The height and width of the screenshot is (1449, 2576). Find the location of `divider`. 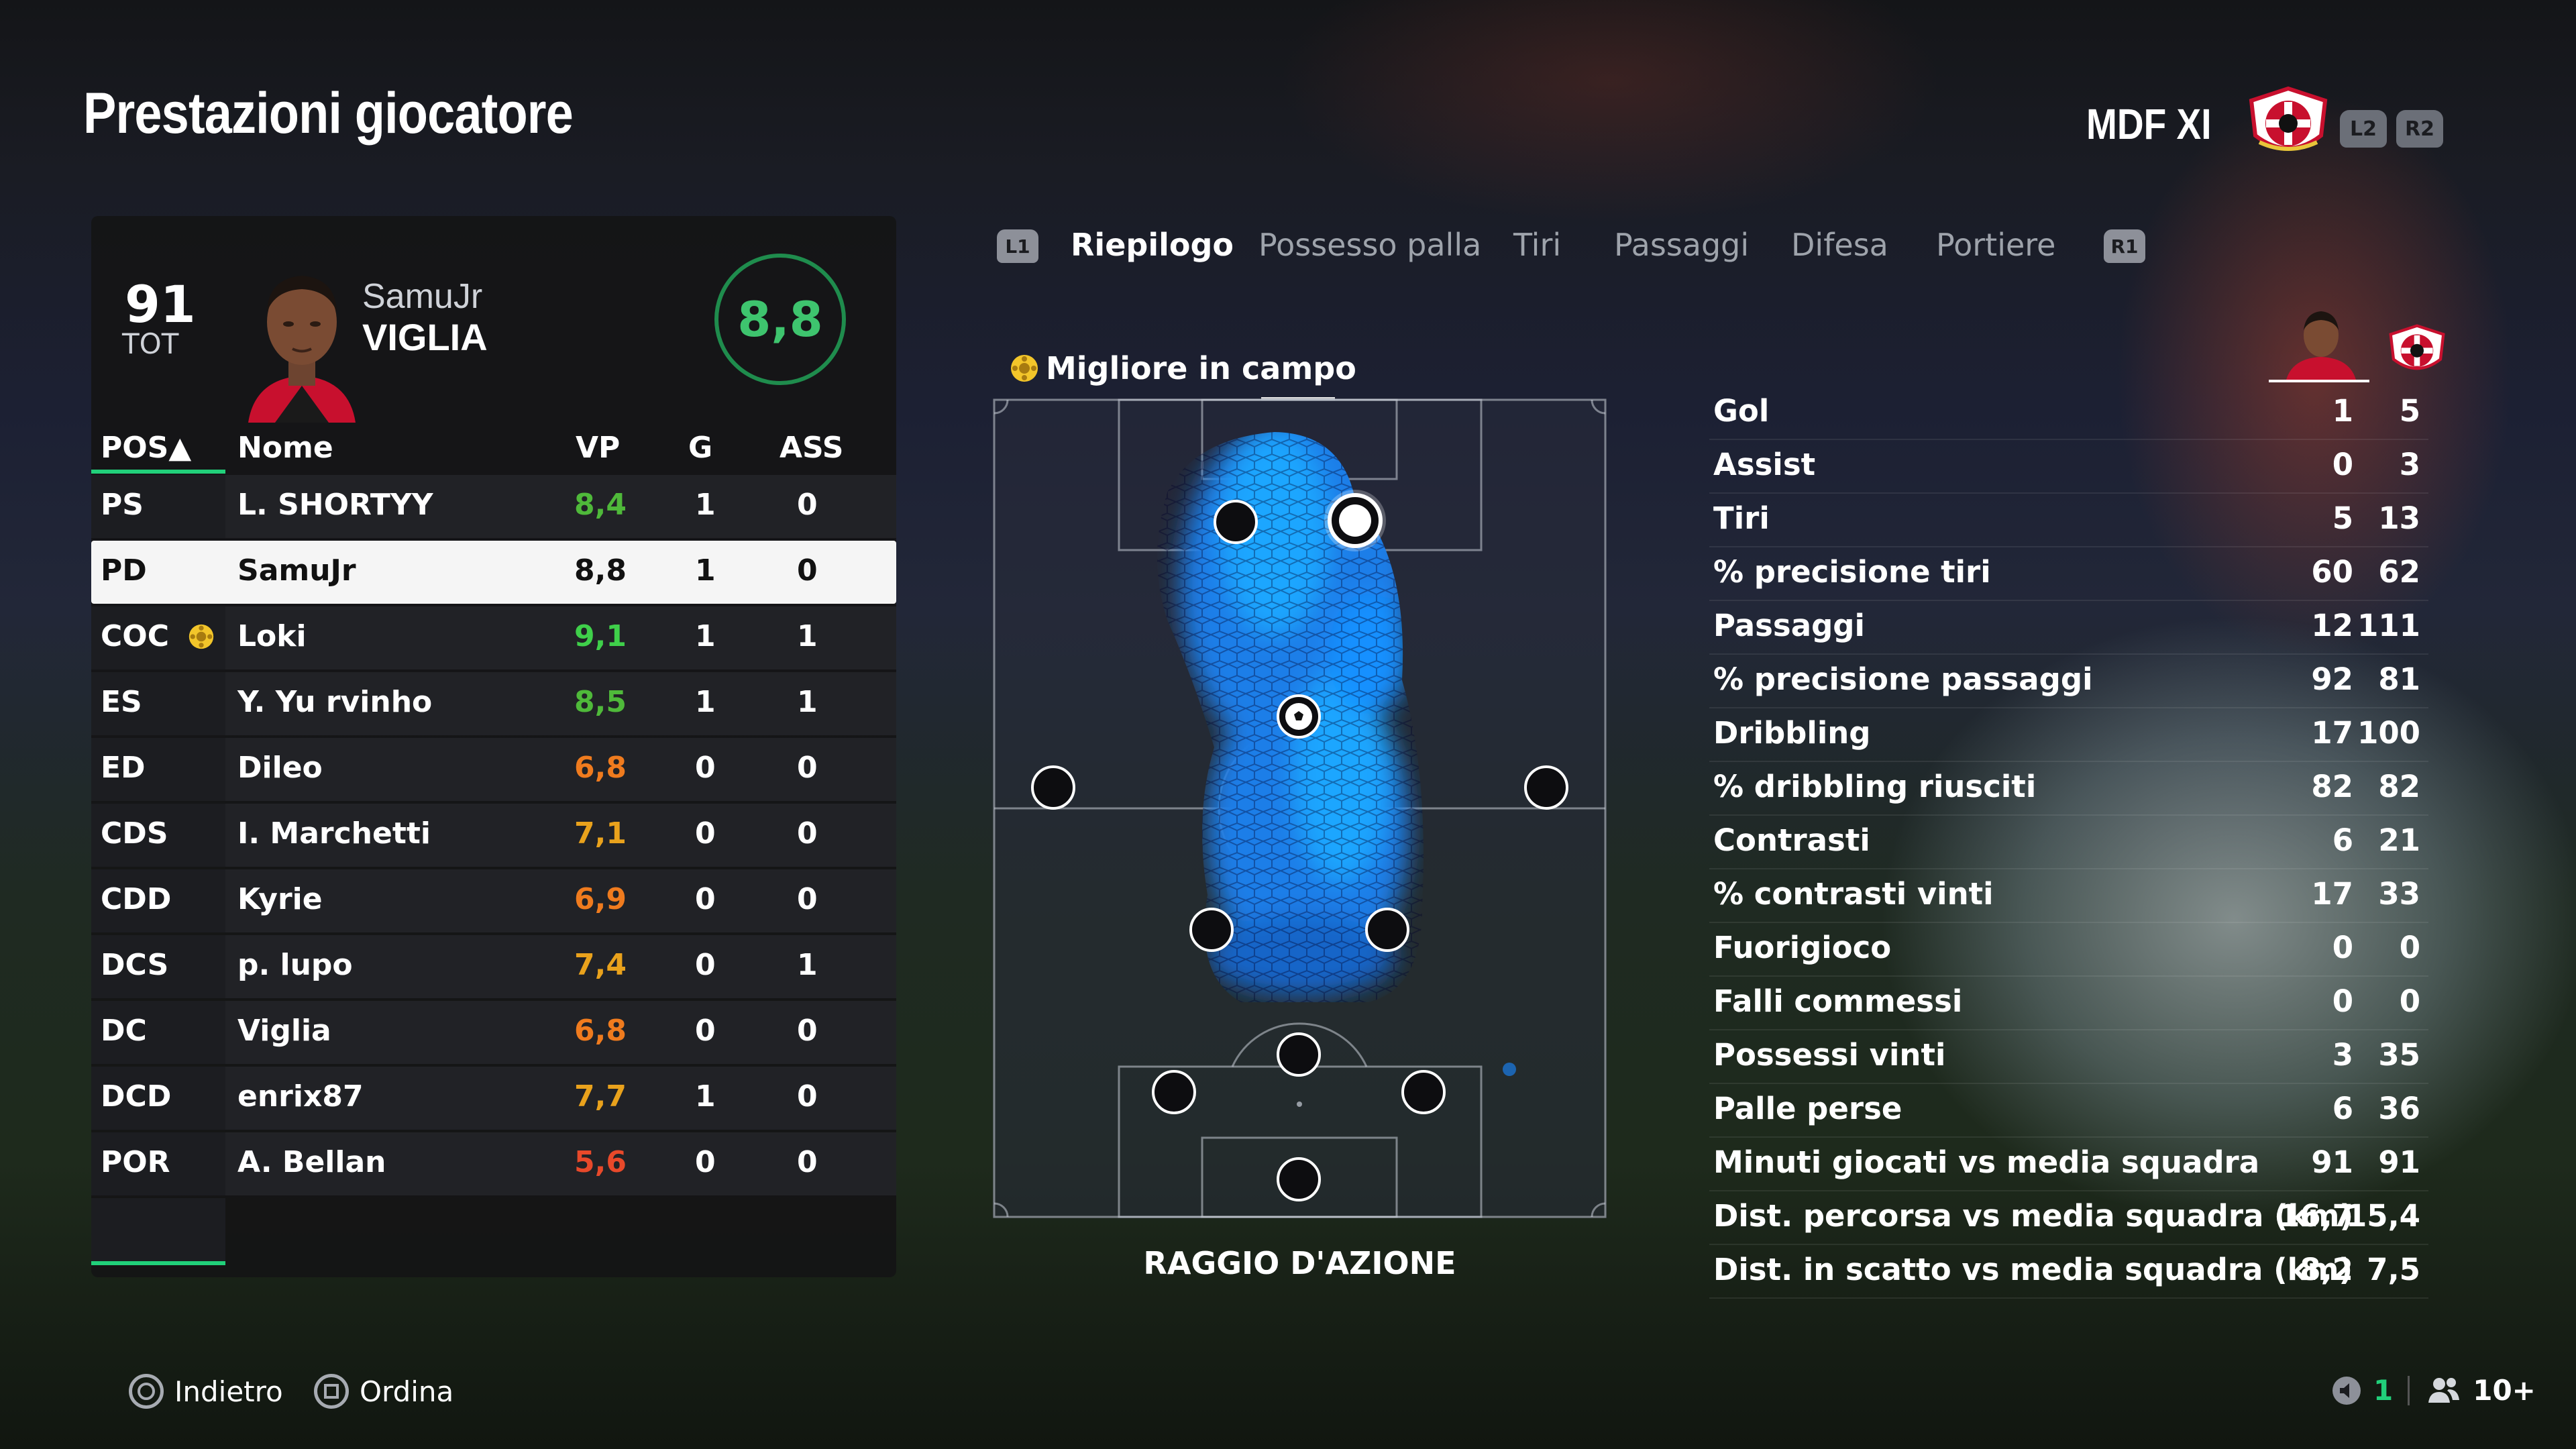

divider is located at coordinates (2409, 1390).